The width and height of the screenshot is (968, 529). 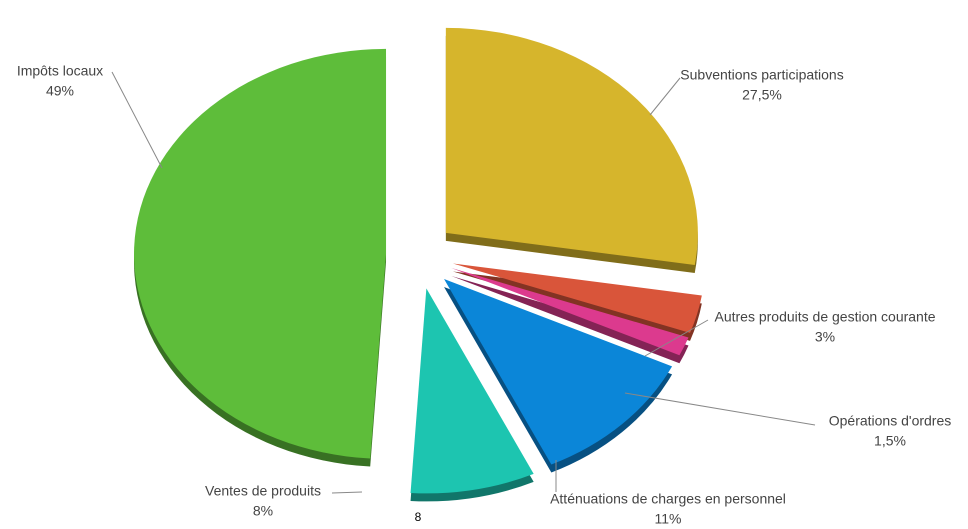 What do you see at coordinates (762, 95) in the screenshot?
I see `slice-value-label: 27,5%` at bounding box center [762, 95].